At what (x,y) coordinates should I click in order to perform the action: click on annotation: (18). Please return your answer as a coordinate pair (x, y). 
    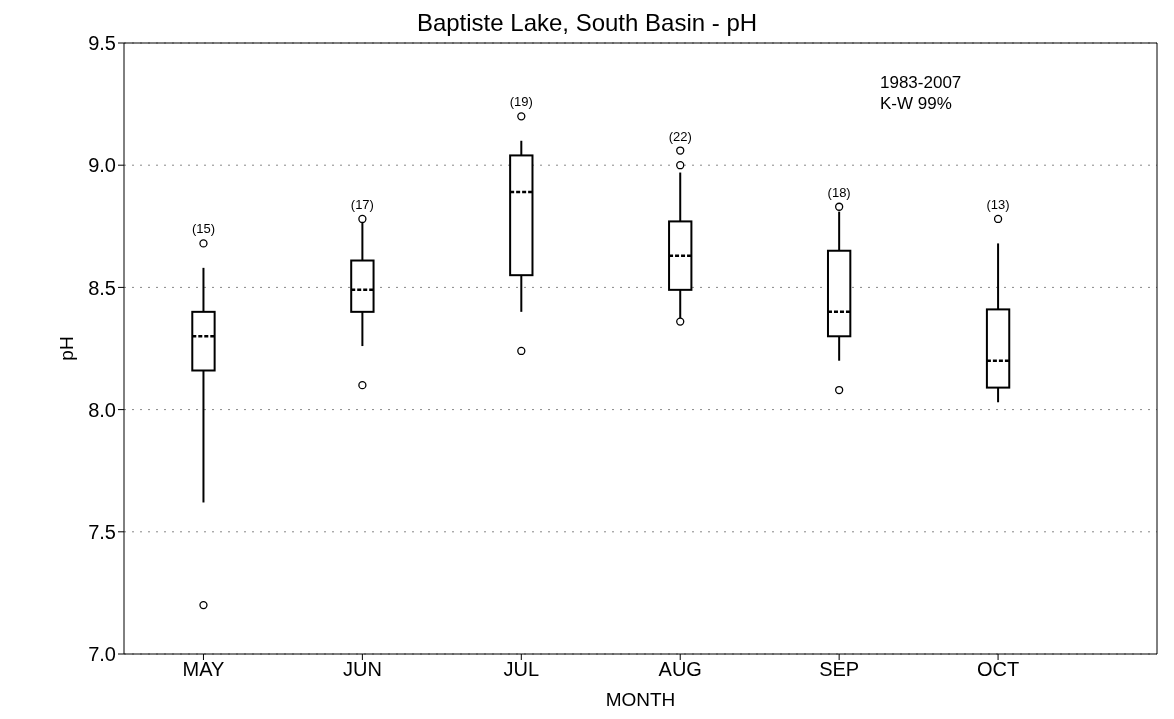
    Looking at the image, I should click on (839, 192).